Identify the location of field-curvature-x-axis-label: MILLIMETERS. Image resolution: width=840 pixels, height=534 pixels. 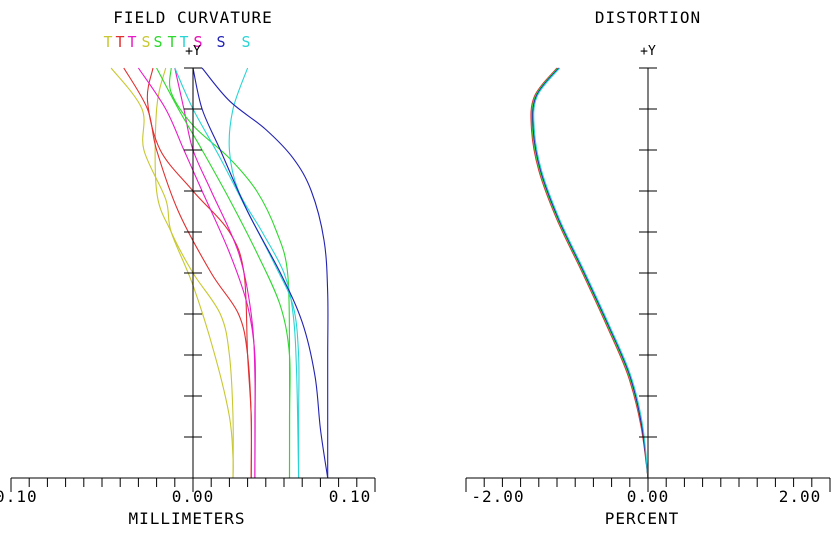
(187, 518).